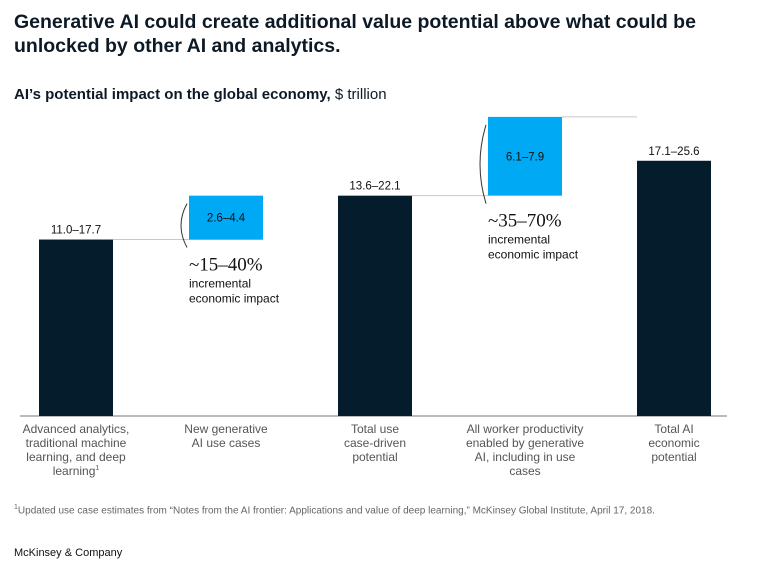 The image size is (763, 575). What do you see at coordinates (76, 471) in the screenshot?
I see `category-label-line: learning1` at bounding box center [76, 471].